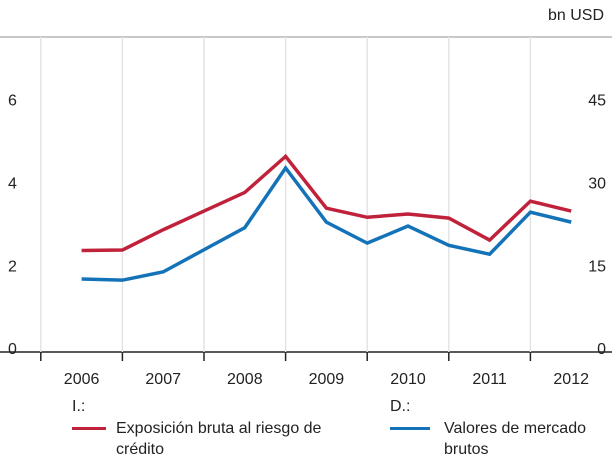 This screenshot has width=612, height=459. I want to click on unit-label: bn USD, so click(576, 15).